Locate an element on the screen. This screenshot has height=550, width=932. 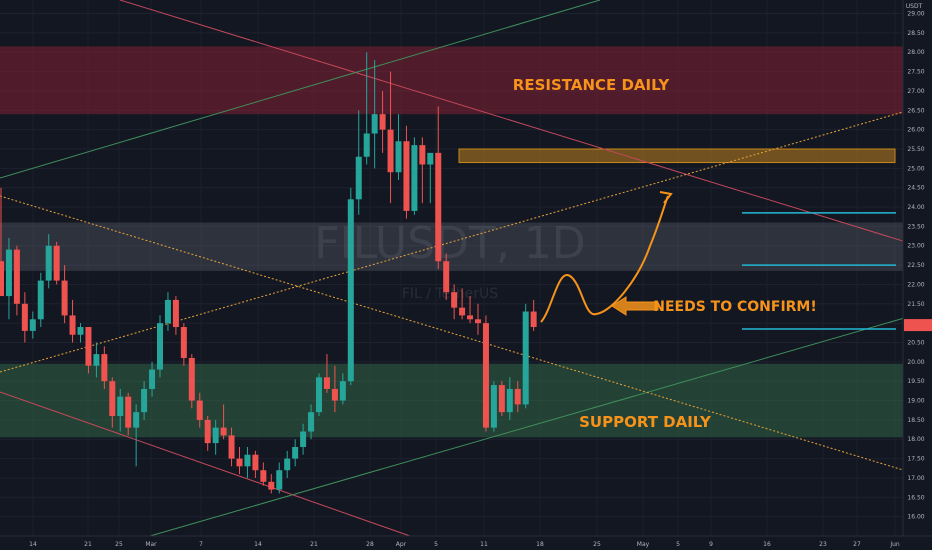
x-tick-label: 18 is located at coordinates (540, 544).